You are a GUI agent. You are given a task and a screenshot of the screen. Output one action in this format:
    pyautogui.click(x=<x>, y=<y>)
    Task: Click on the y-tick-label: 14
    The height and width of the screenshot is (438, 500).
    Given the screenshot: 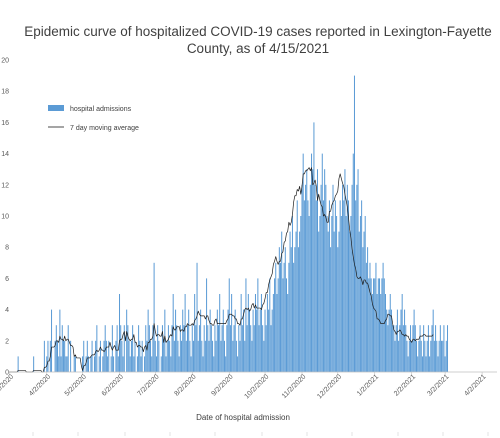 What is the action you would take?
    pyautogui.click(x=5, y=154)
    